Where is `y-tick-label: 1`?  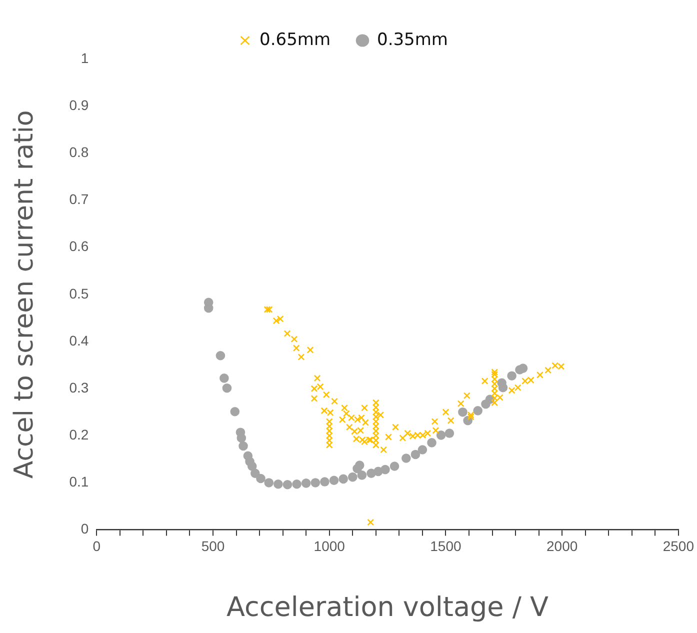 y-tick-label: 1 is located at coordinates (84, 58).